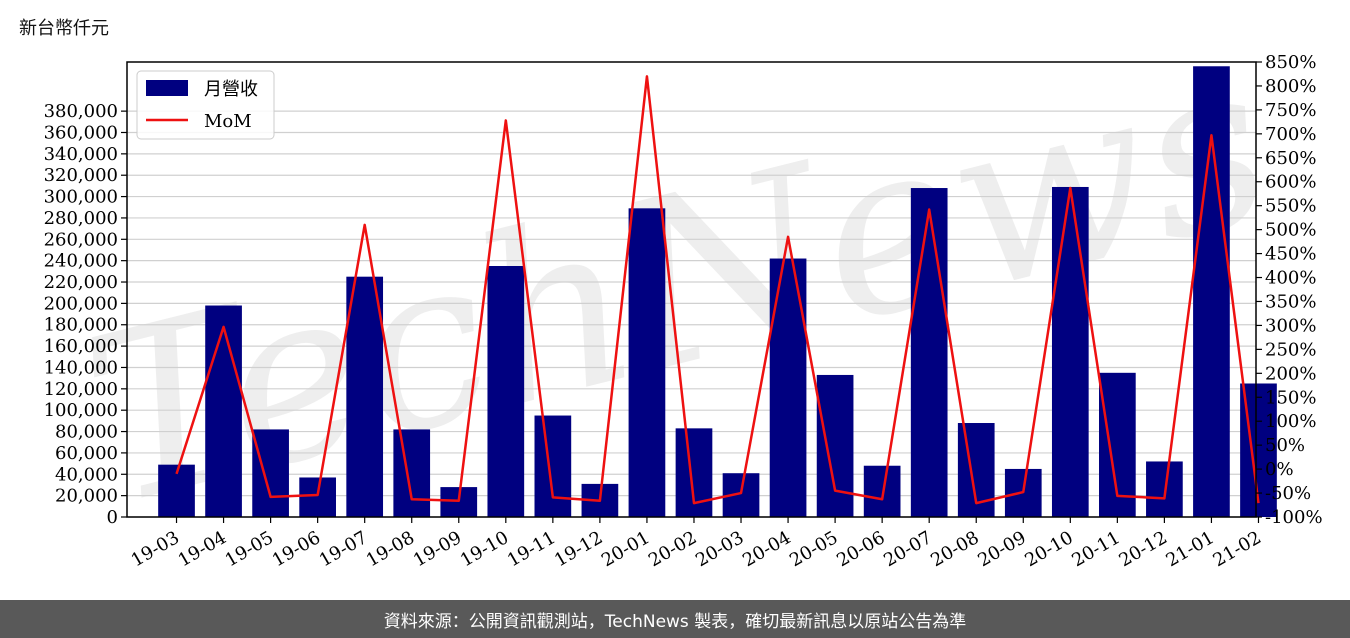 Image resolution: width=1350 pixels, height=638 pixels. I want to click on y-left-tick-label: 120,000, so click(81, 389).